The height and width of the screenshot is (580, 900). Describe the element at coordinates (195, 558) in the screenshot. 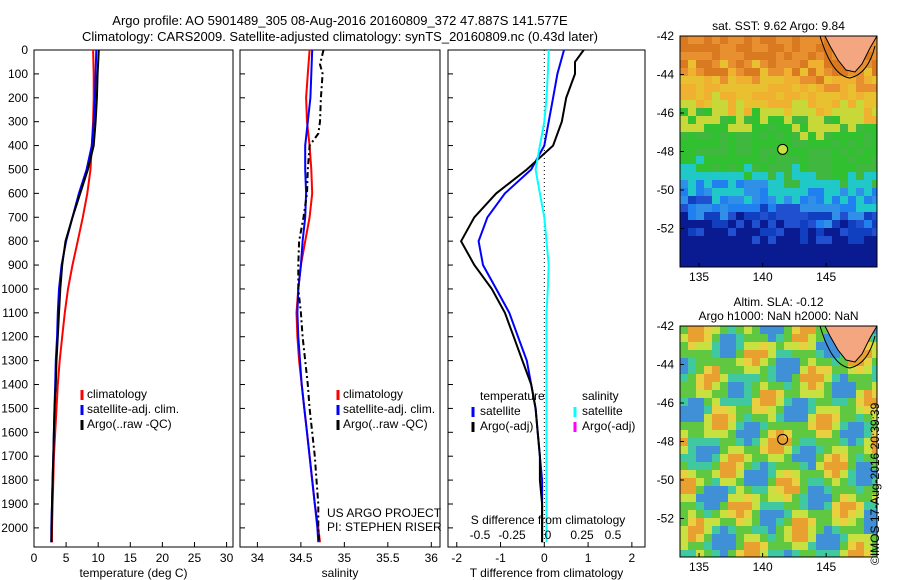

I see `x-tick-label: 25` at that location.